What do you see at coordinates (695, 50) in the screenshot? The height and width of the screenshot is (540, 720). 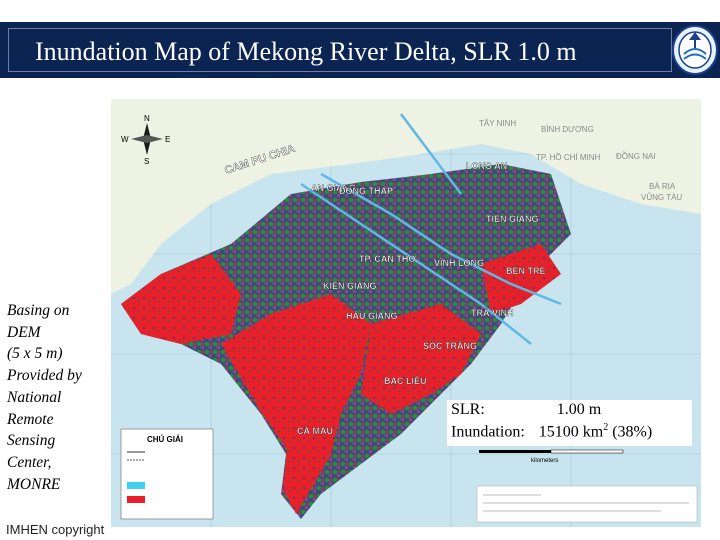 I see `institute-logo` at bounding box center [695, 50].